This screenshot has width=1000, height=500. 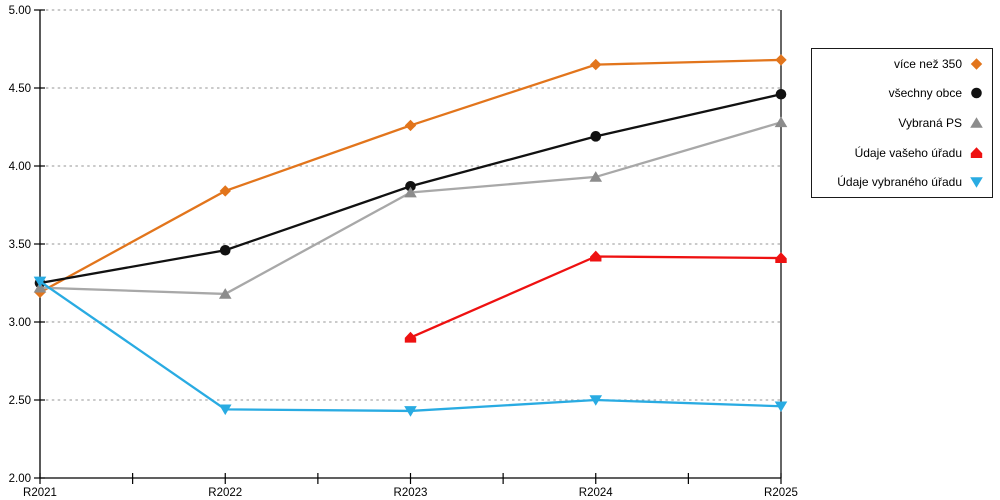 What do you see at coordinates (20, 401) in the screenshot?
I see `y-tick-label: 2.50` at bounding box center [20, 401].